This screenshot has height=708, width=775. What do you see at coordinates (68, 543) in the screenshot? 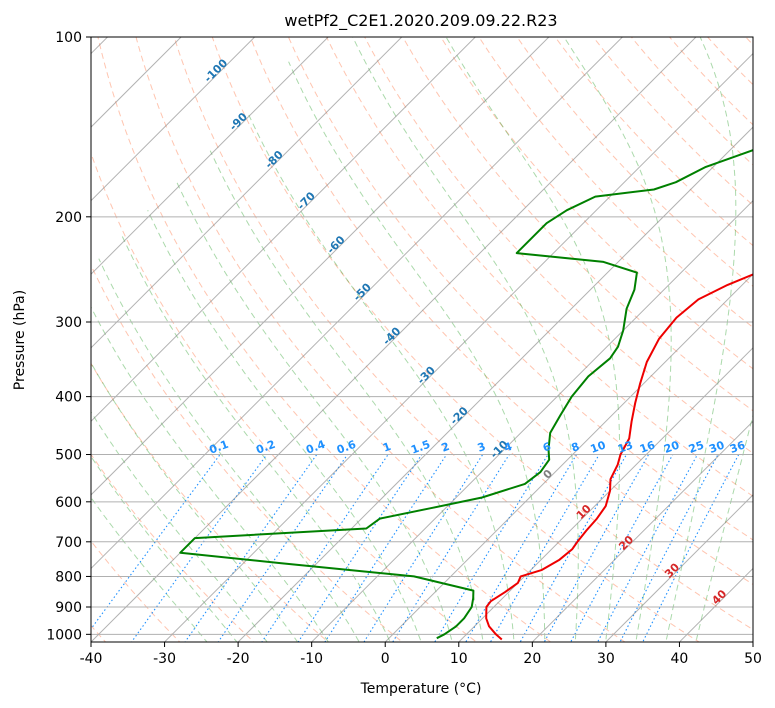
I see `y-tick-label: 700` at bounding box center [68, 543].